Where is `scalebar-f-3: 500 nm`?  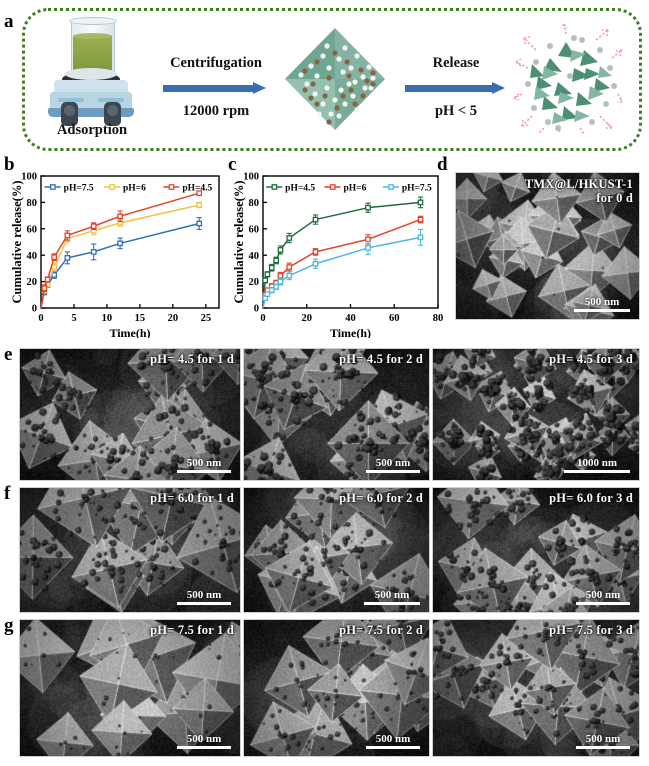 scalebar-f-3: 500 nm is located at coordinates (603, 597).